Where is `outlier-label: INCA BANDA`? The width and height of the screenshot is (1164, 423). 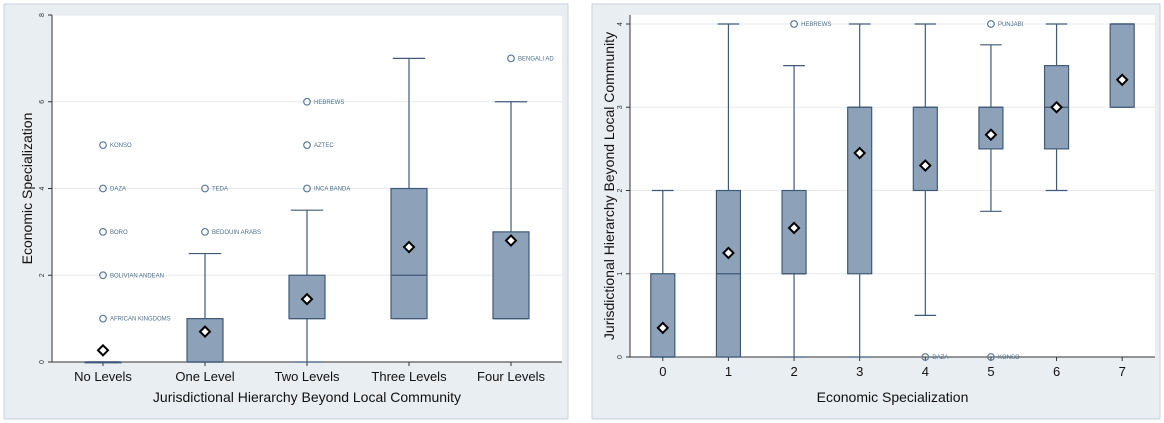
outlier-label: INCA BANDA is located at coordinates (332, 190).